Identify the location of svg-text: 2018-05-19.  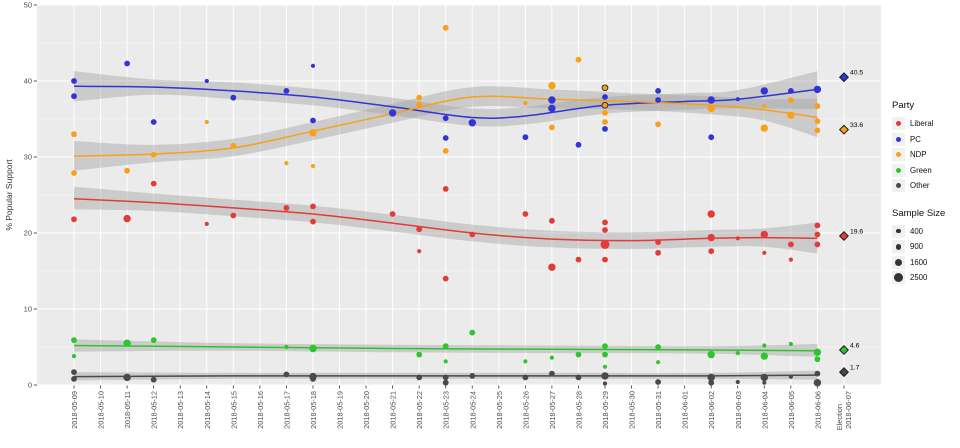
(340, 410).